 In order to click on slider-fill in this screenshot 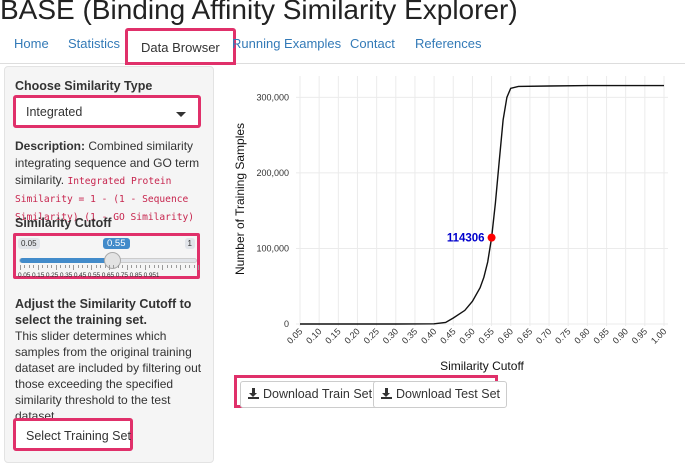, I will do `click(66, 260)`.